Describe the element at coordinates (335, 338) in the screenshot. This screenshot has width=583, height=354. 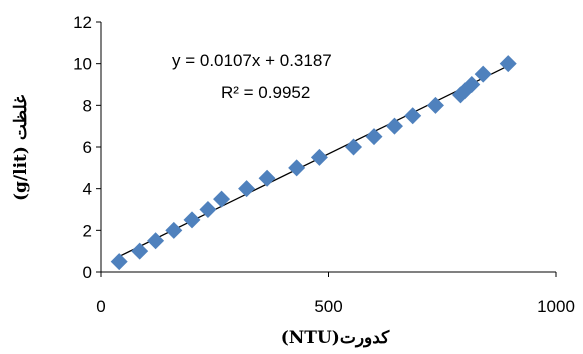
I see `x-axis-title: کدورت(NTU)` at that location.